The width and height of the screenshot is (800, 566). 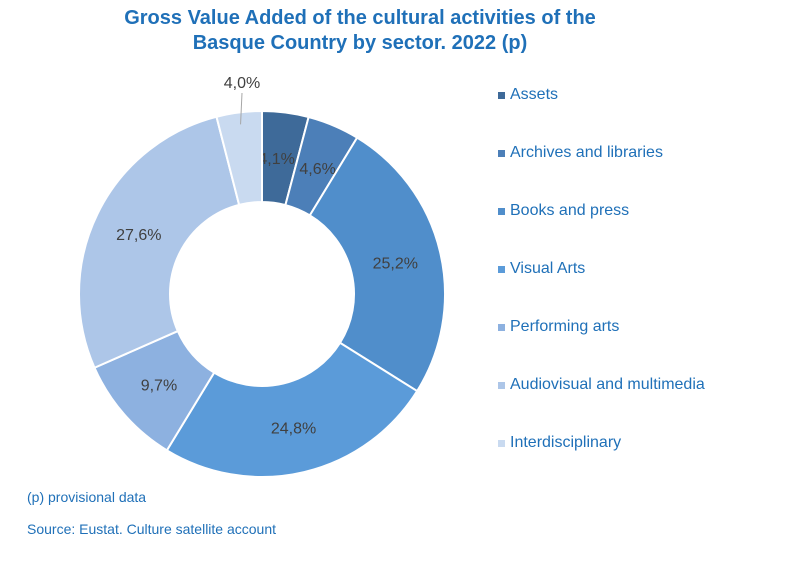 I want to click on chart-title-line-2: Basque Country by sector. 2022 (p), so click(x=360, y=43).